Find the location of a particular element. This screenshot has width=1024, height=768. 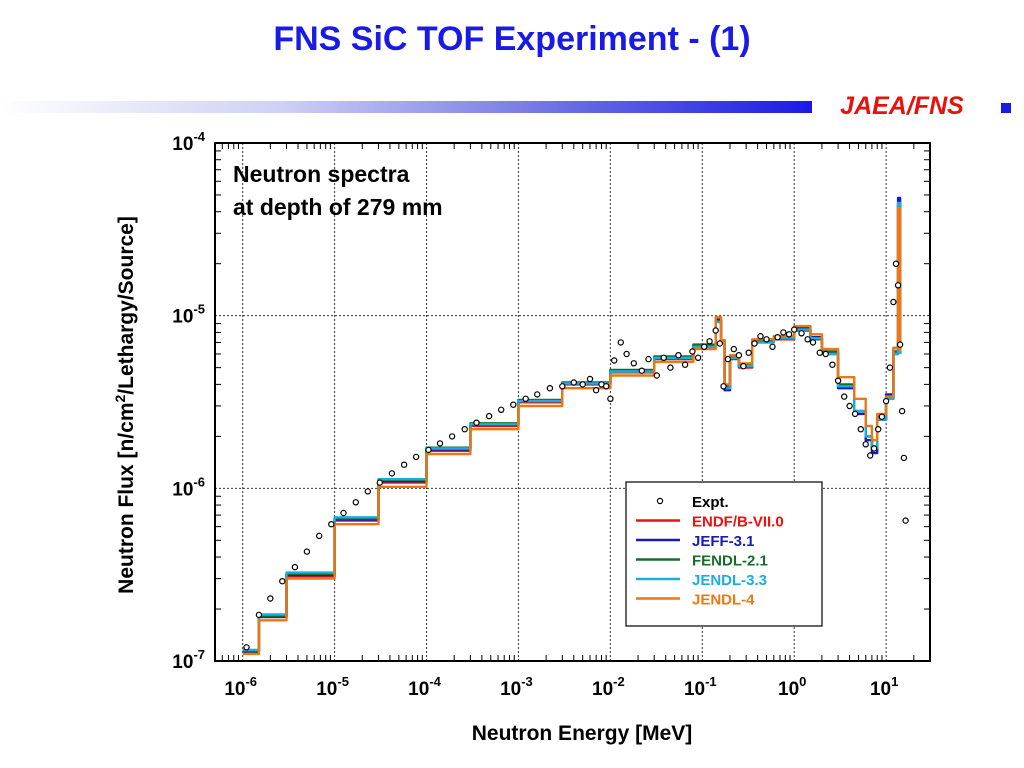

y-tick-label: 10⁻⁷ is located at coordinates (188, 660).